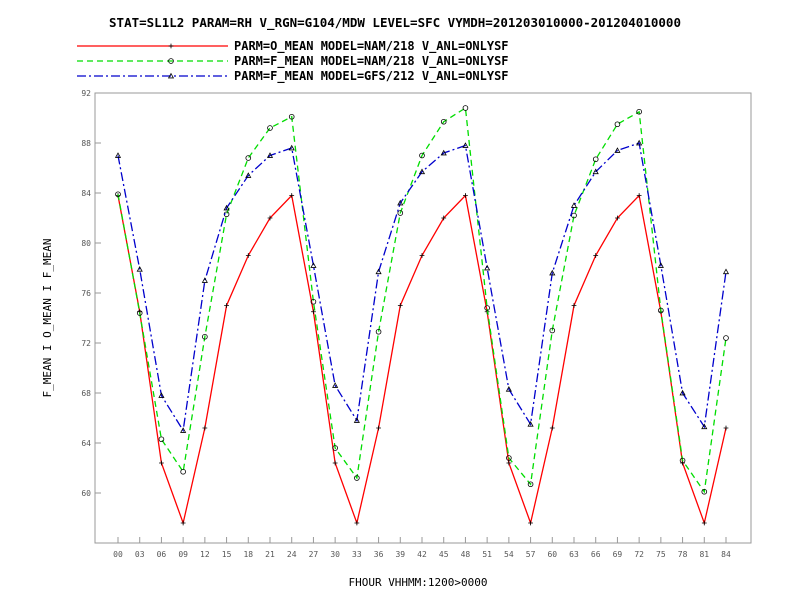  Describe the element at coordinates (183, 554) in the screenshot. I see `x-tick-label: 09` at that location.